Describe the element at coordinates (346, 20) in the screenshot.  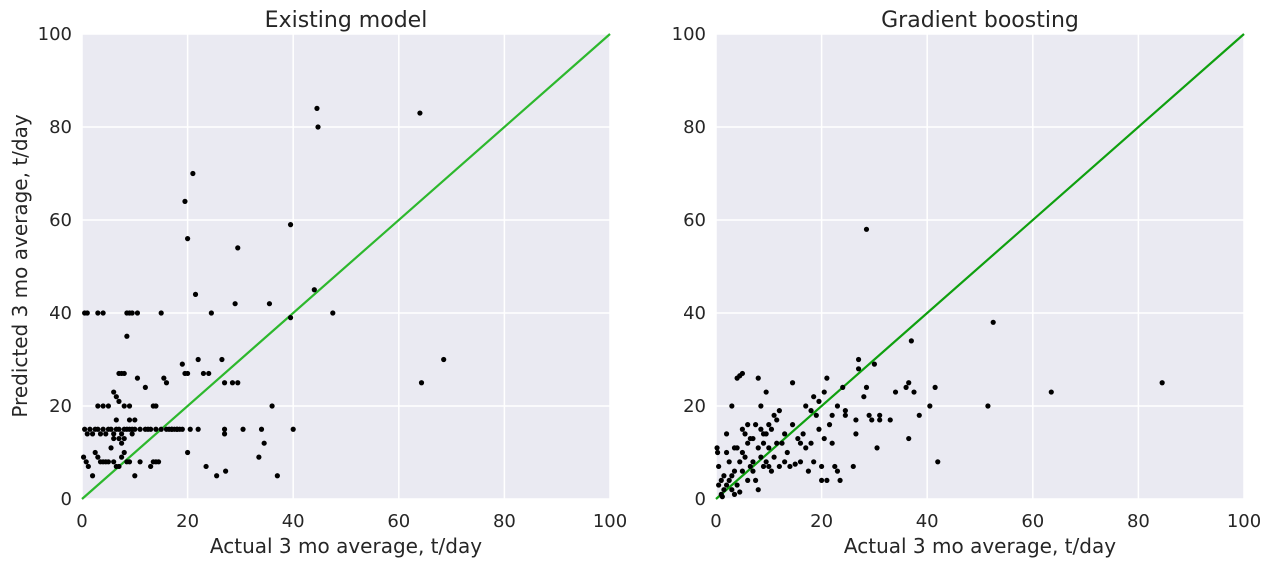
I see `chart-title-existing-model: Existing model` at that location.